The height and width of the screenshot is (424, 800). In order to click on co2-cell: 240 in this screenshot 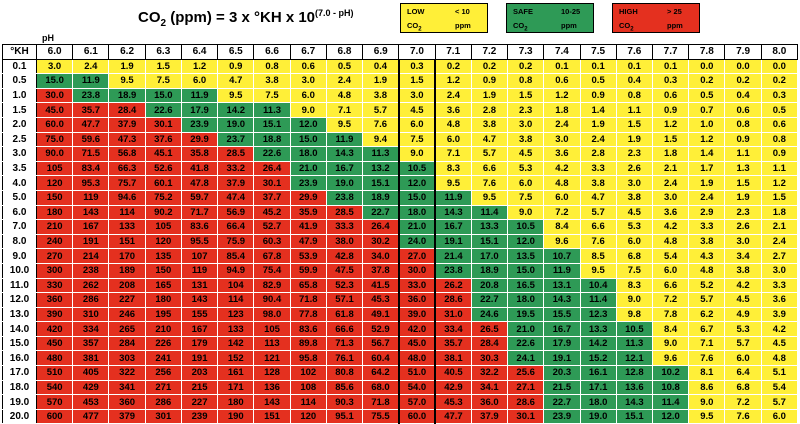, I will do `click(54, 241)`.